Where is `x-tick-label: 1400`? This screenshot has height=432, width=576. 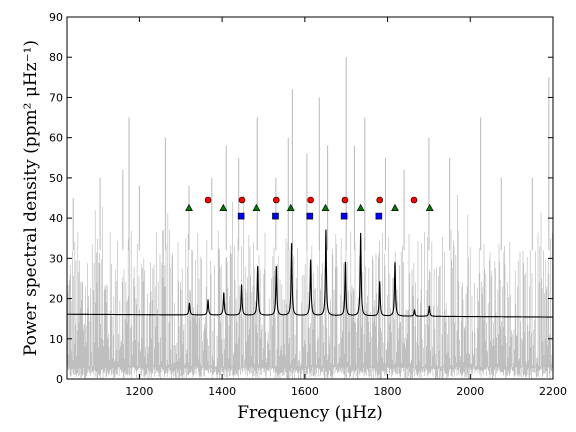 x-tick-label: 1400 is located at coordinates (222, 391).